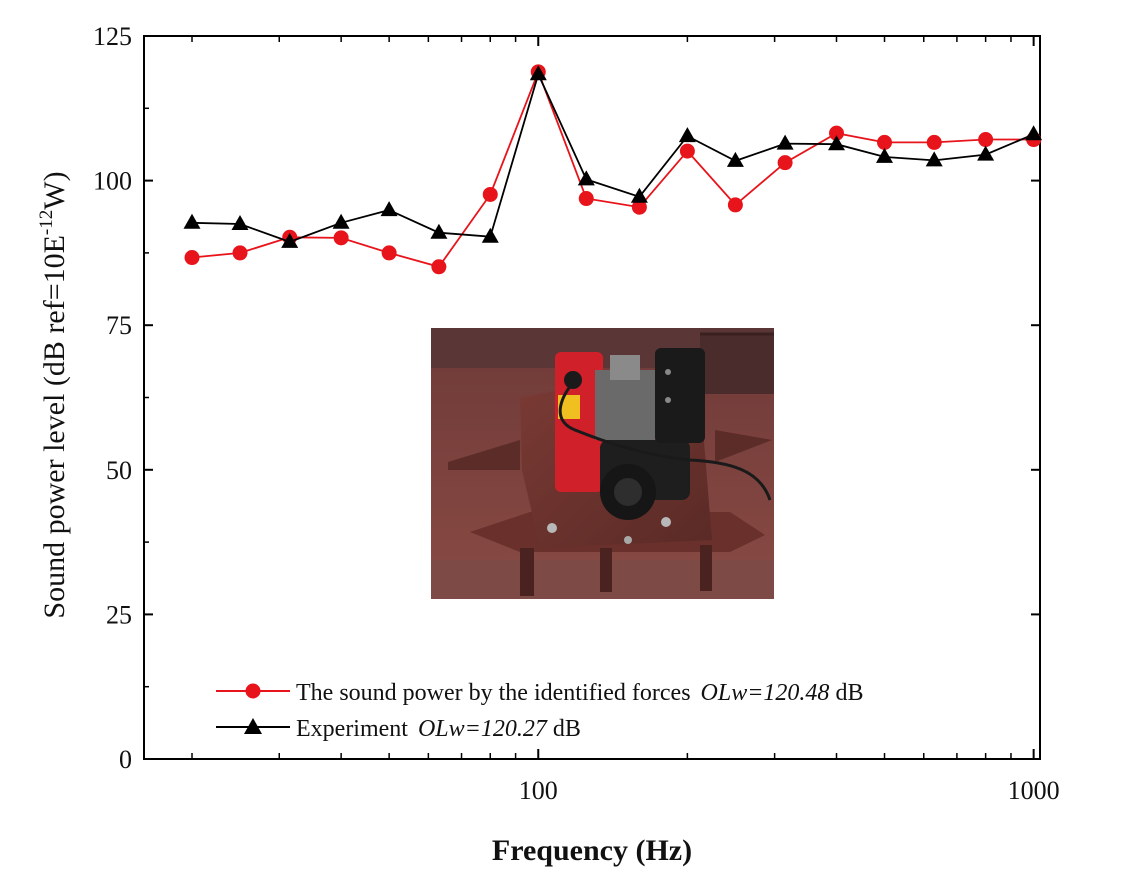 This screenshot has width=1137, height=874. I want to click on series-line, so click(612, 157).